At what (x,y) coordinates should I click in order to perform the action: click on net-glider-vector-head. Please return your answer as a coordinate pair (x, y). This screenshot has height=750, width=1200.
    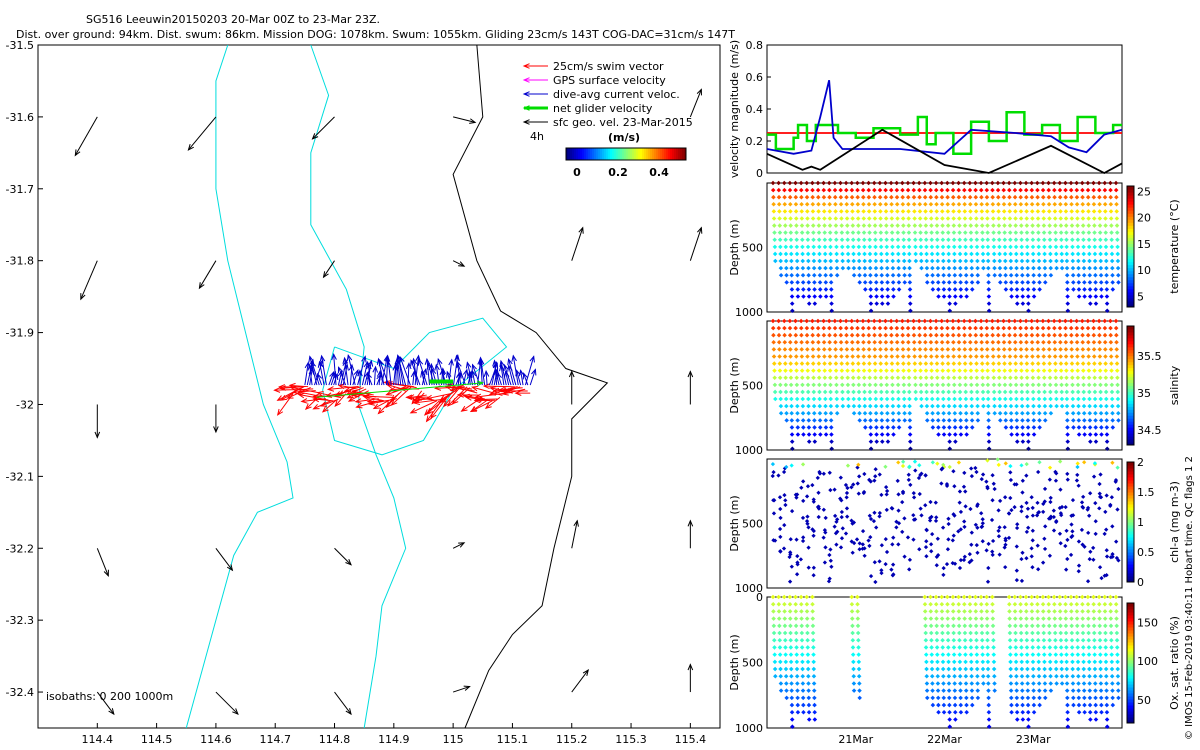
    Looking at the image, I should click on (480, 383).